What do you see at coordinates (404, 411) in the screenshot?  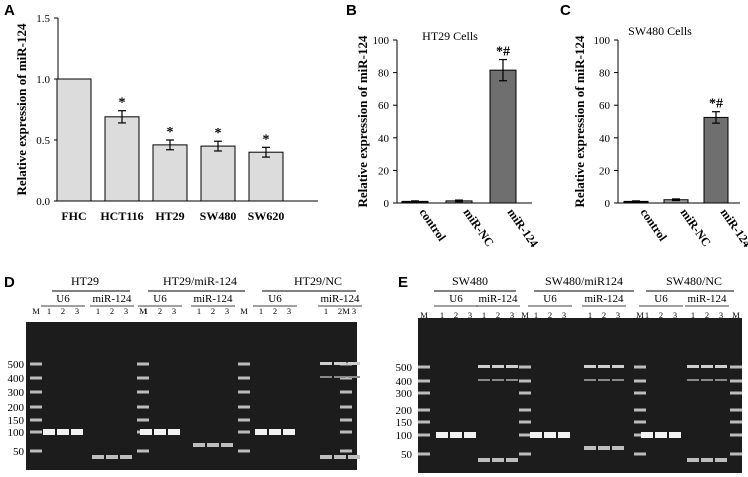 I see `size-marker-label: 200` at bounding box center [404, 411].